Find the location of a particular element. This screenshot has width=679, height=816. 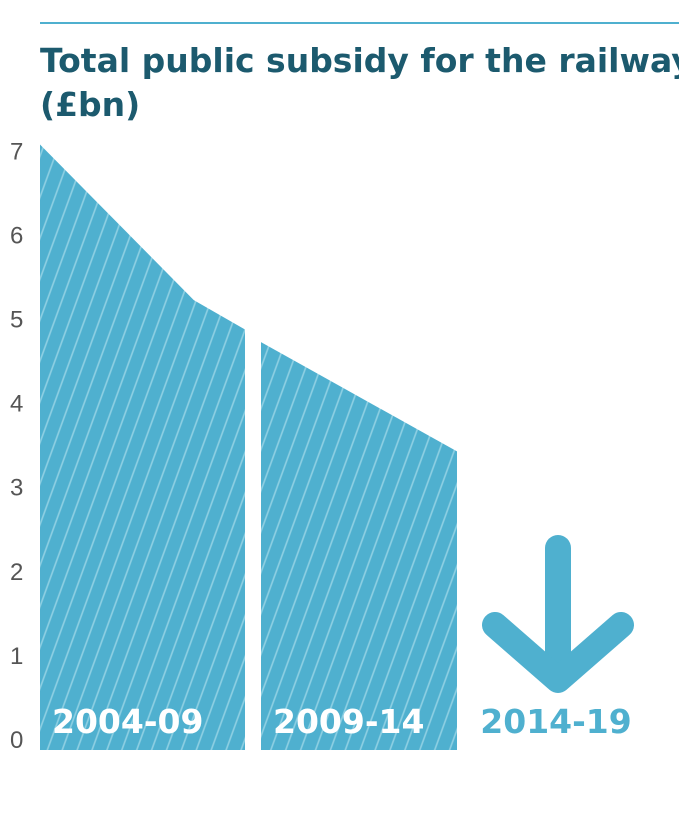

arrow-head is located at coordinates (558, 652).